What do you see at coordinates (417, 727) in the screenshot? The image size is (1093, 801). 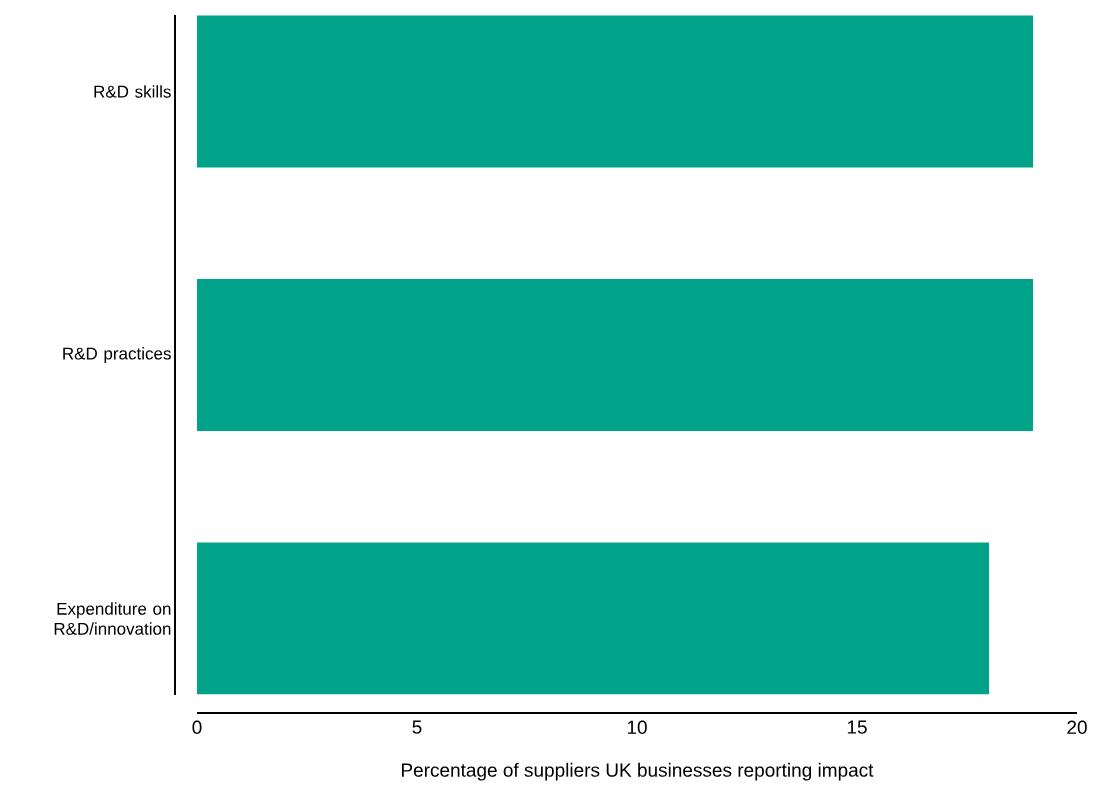 I see `x-tick-label: 5` at bounding box center [417, 727].